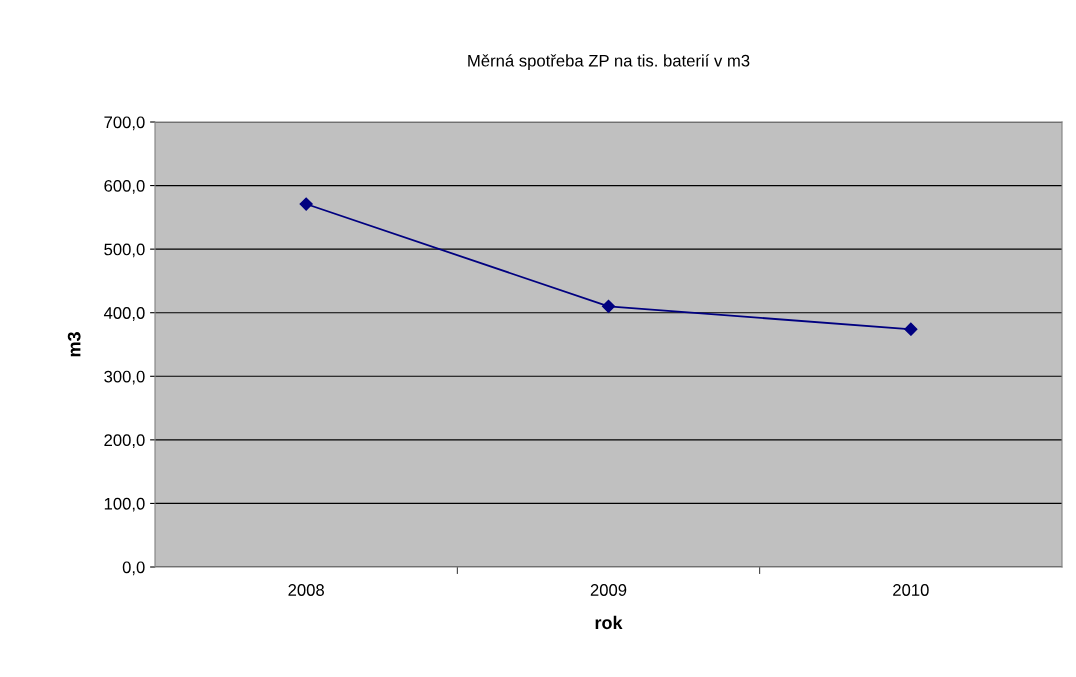 Image resolution: width=1076 pixels, height=677 pixels. Describe the element at coordinates (609, 622) in the screenshot. I see `x-axis-title: rok` at that location.